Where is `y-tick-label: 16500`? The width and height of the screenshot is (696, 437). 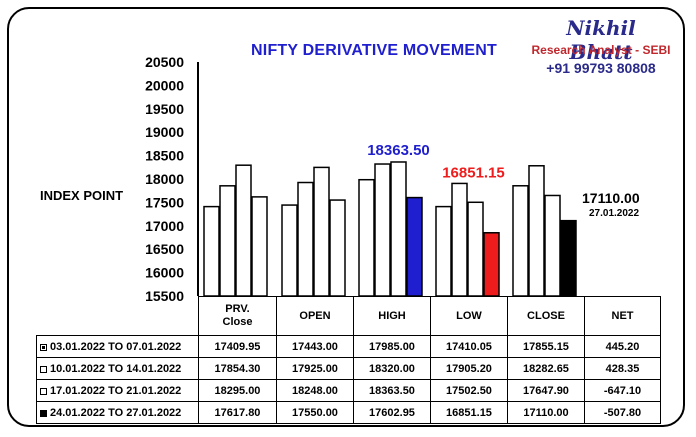 y-tick-label: 16500 is located at coordinates (164, 249).